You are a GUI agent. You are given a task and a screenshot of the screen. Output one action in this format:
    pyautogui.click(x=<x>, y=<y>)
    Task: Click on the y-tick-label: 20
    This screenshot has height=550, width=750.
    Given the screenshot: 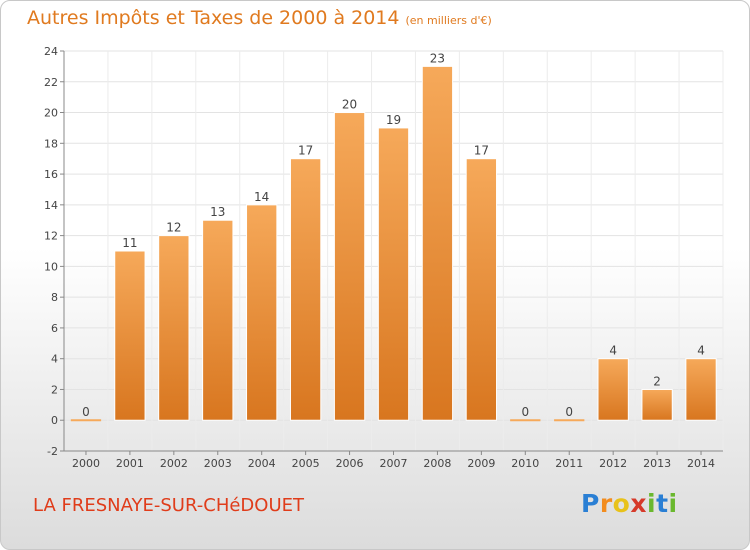 What is the action you would take?
    pyautogui.click(x=51, y=113)
    